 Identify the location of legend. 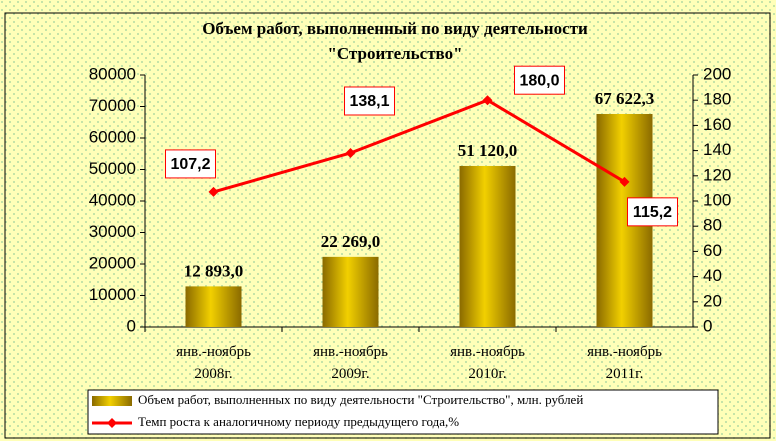
(403, 412).